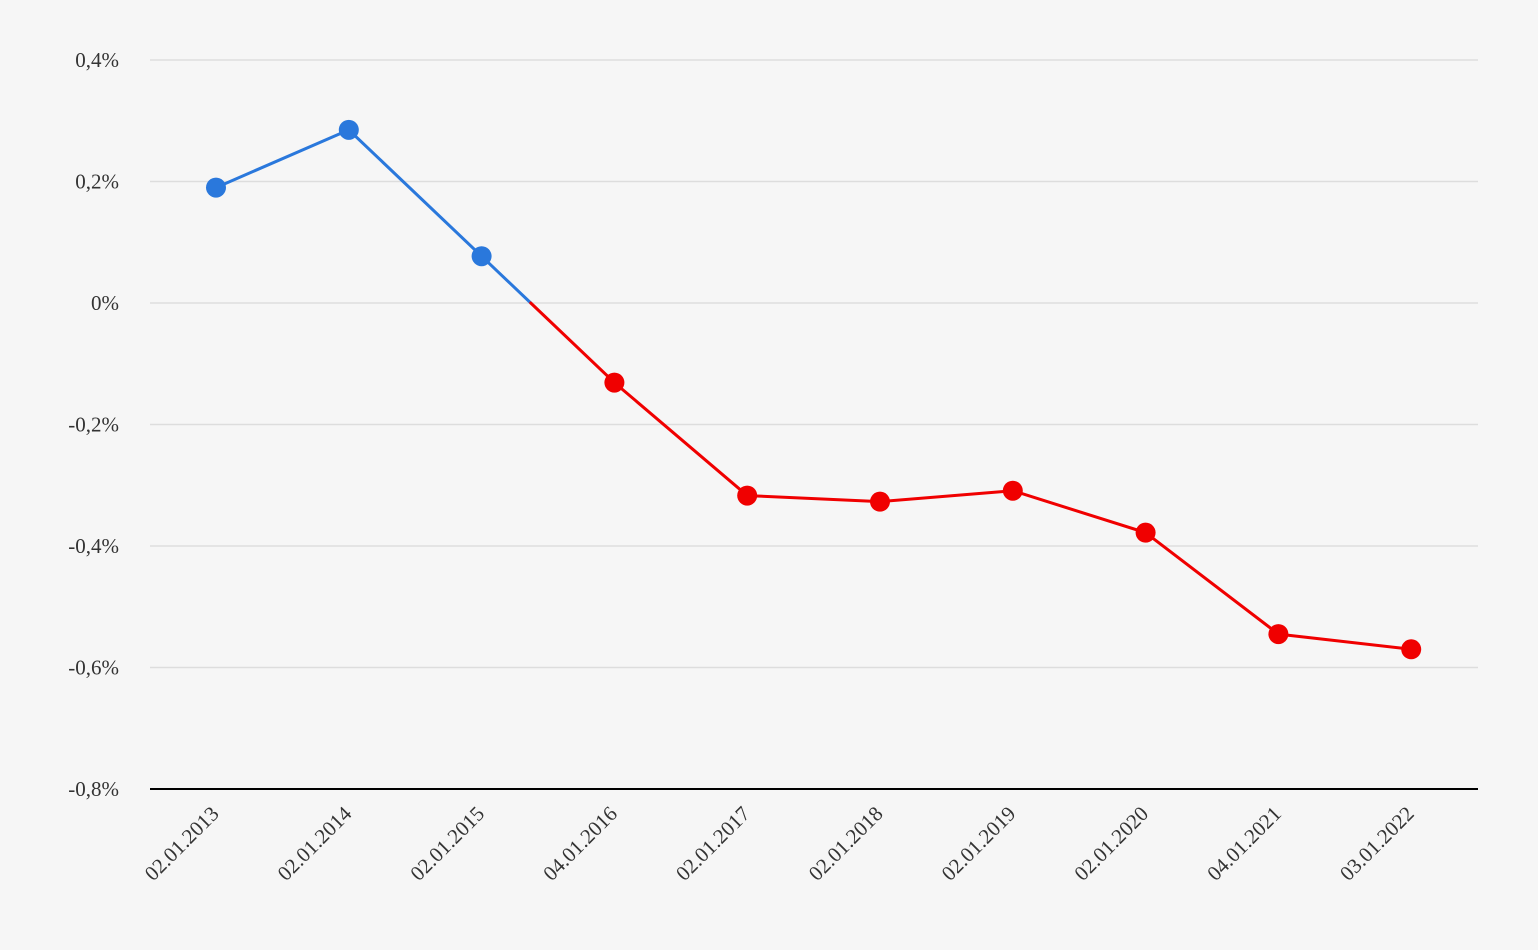 The width and height of the screenshot is (1538, 950). What do you see at coordinates (97, 182) in the screenshot?
I see `y-tick-label: 0,2%` at bounding box center [97, 182].